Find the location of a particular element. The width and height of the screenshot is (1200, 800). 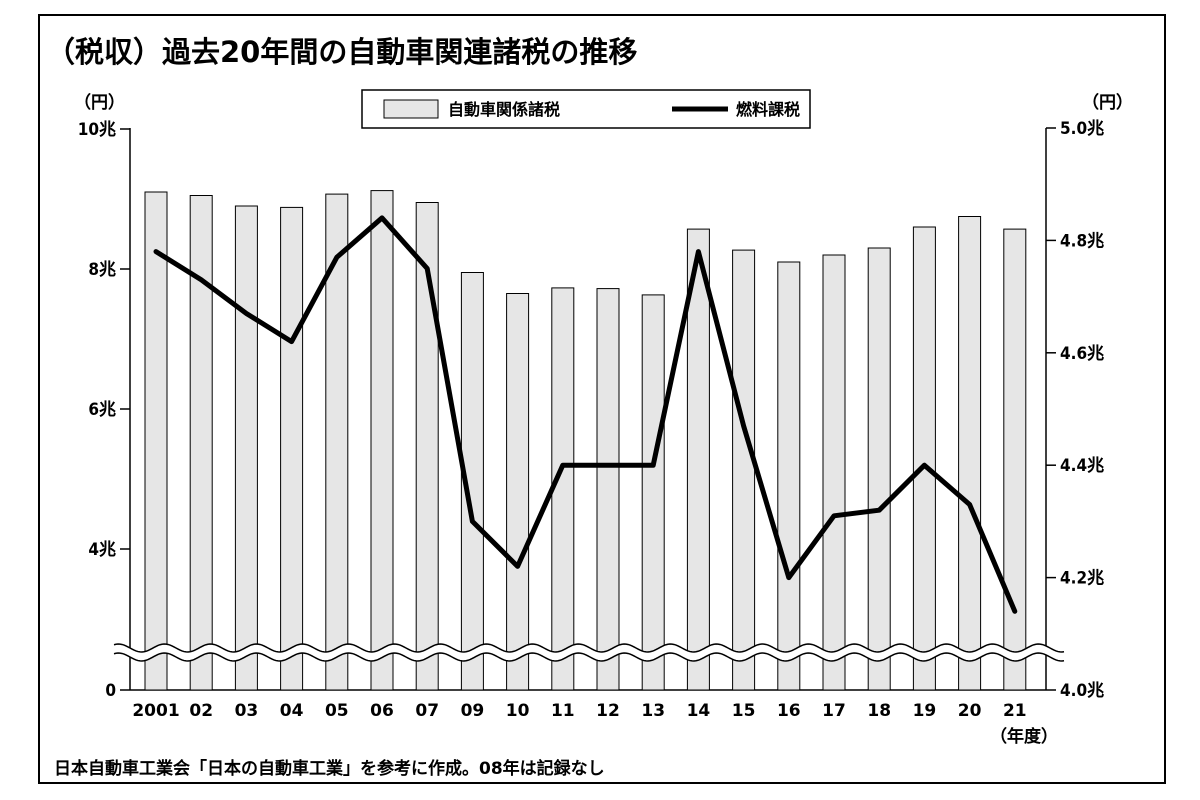

legend-bar-swatch is located at coordinates (411, 109).